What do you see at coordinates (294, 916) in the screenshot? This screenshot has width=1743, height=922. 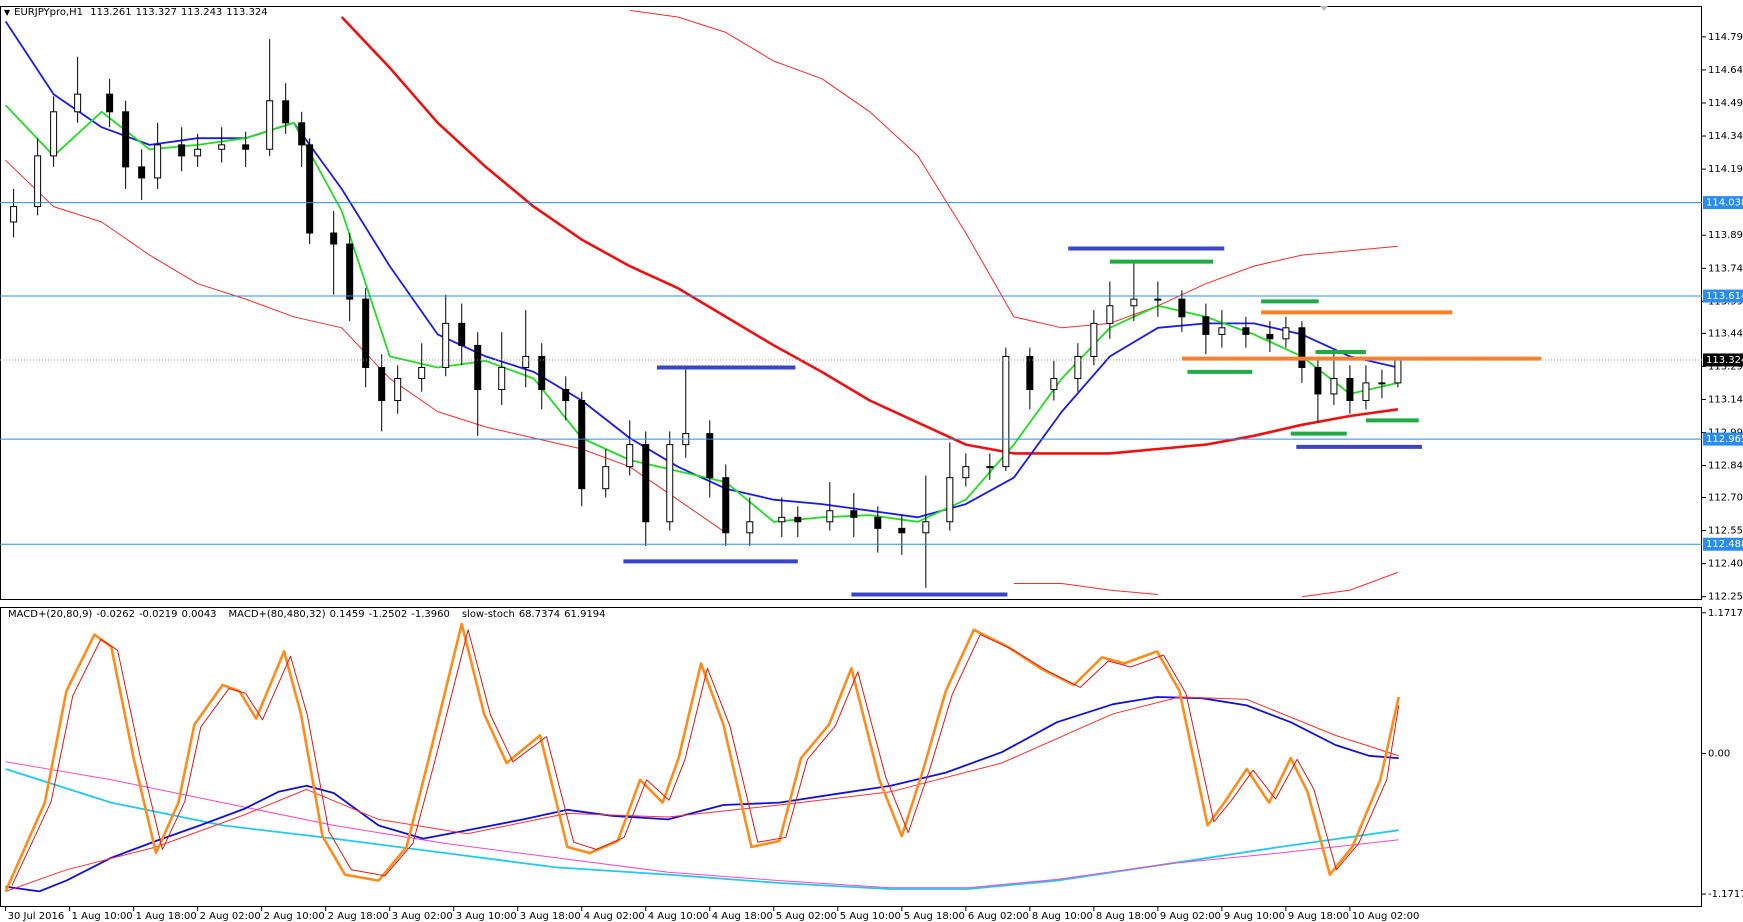 I see `x-tick-label: 2 Aug 10:00` at bounding box center [294, 916].